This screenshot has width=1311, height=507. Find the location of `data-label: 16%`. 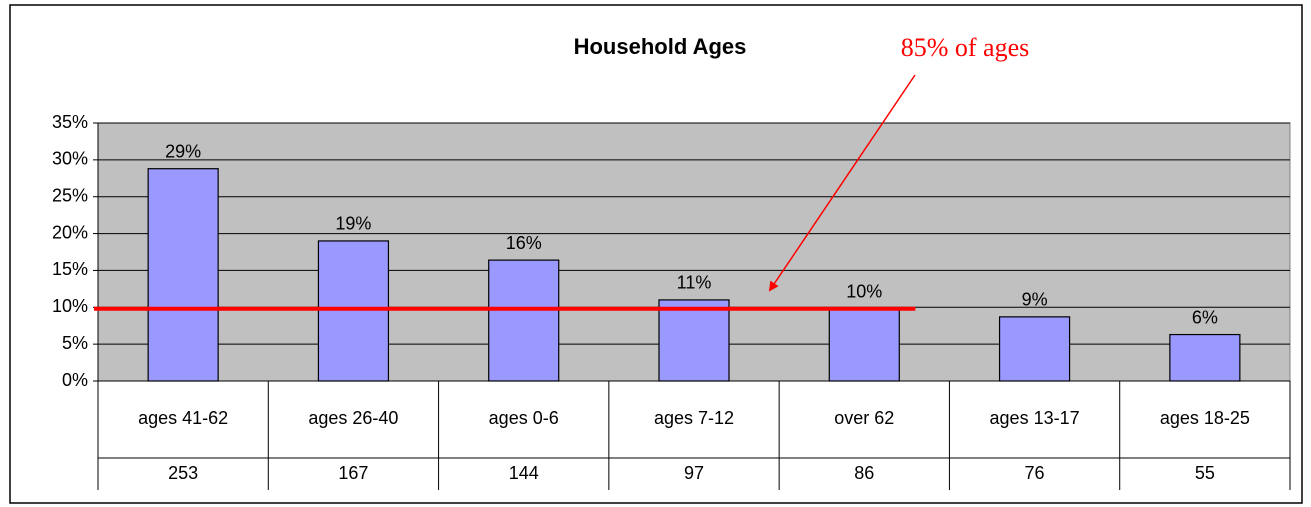

data-label: 16% is located at coordinates (524, 243).